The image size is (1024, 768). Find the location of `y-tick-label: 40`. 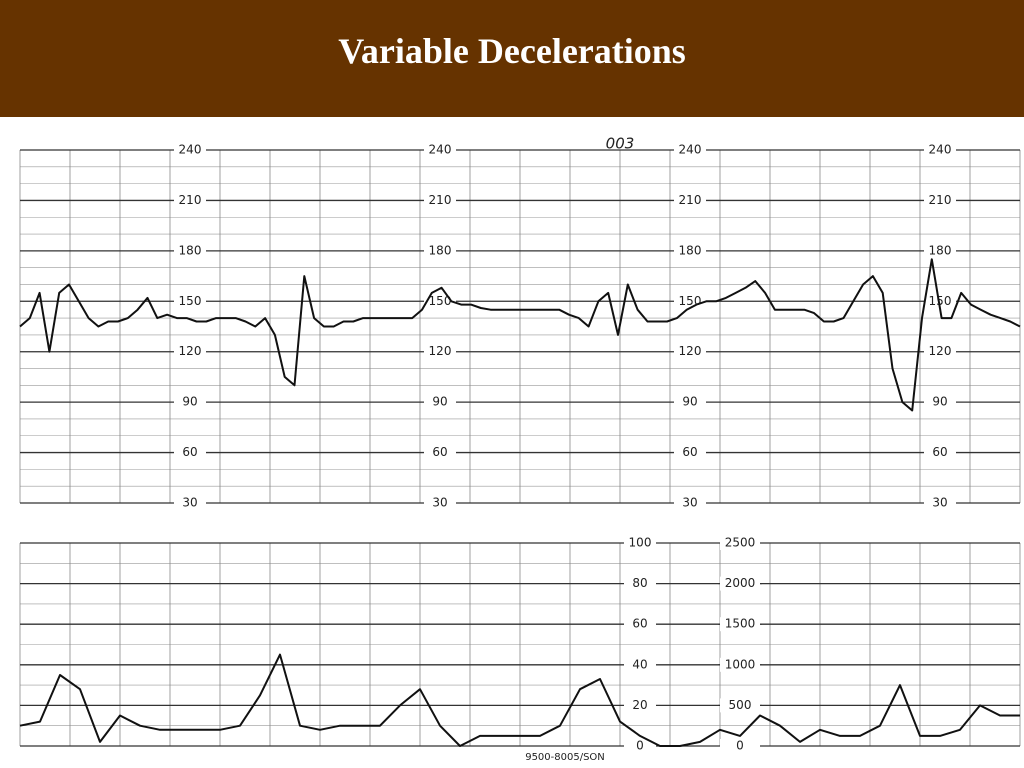

y-tick-label: 40 is located at coordinates (639, 664).